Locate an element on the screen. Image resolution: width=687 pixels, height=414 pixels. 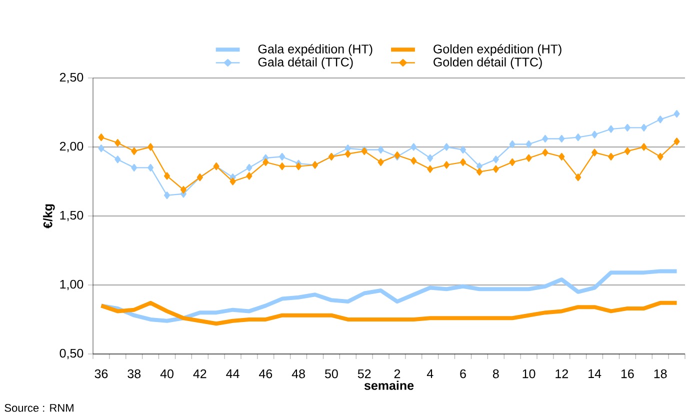
y-tick-label: 0,50 is located at coordinates (72, 354).